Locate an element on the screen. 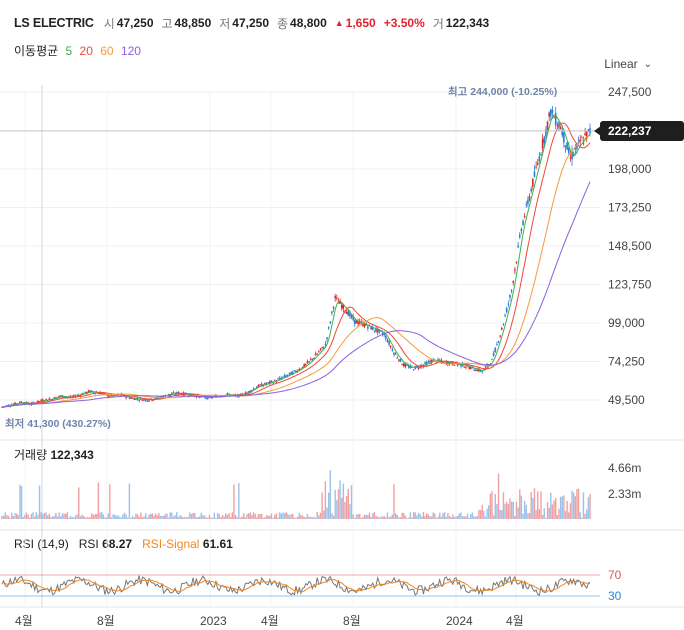 The image size is (684, 630). price-tick-label: 247,500 is located at coordinates (630, 92).